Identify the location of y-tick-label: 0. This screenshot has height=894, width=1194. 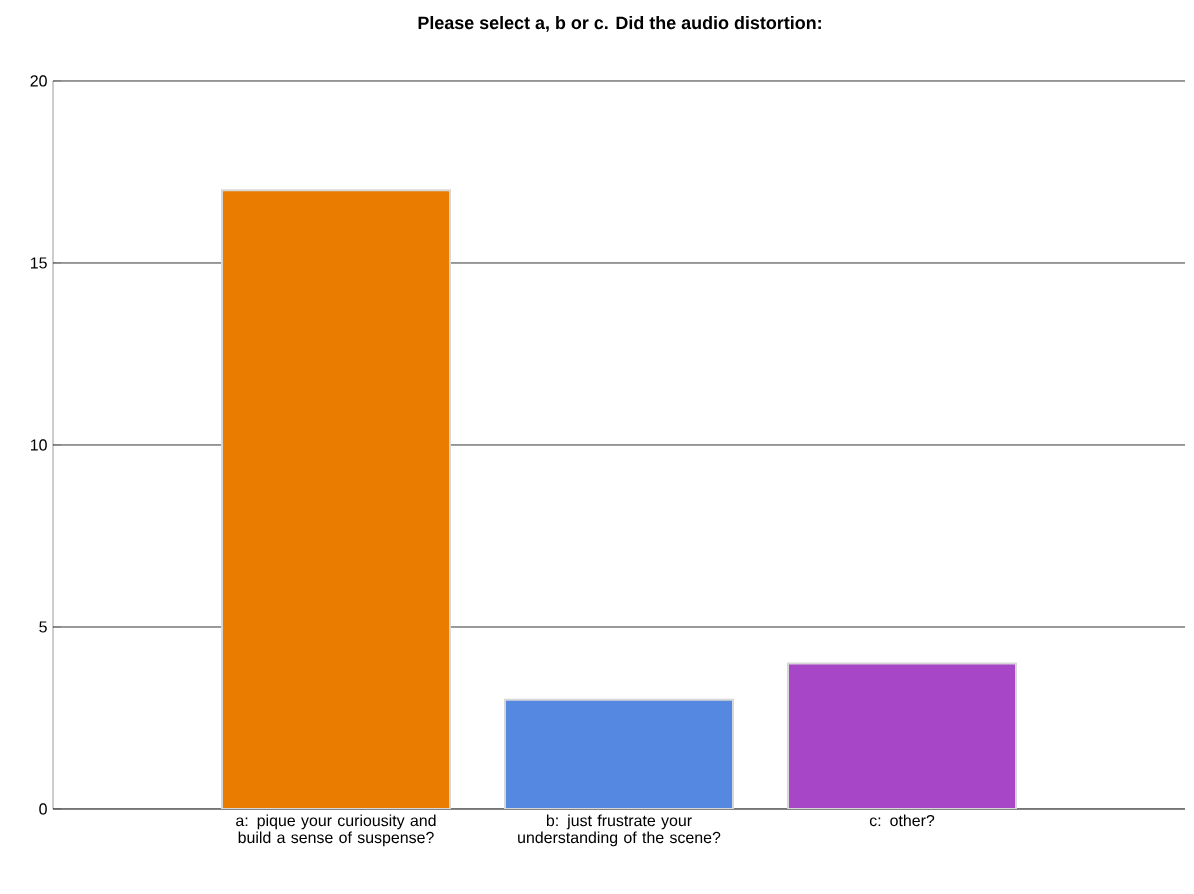
(43, 809).